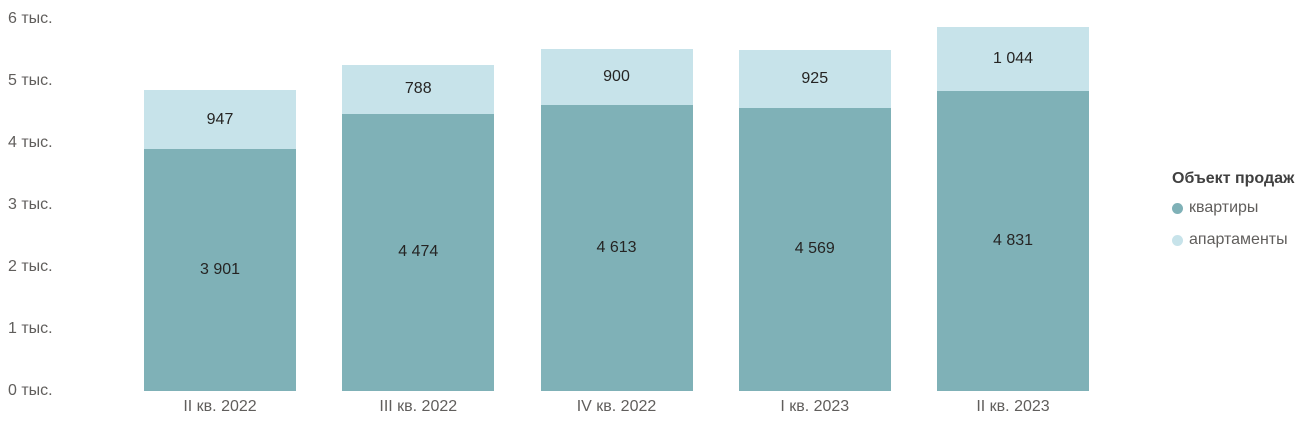 This screenshot has height=424, width=1312. What do you see at coordinates (815, 406) in the screenshot?
I see `x-axis-category-label: I кв. 2023` at bounding box center [815, 406].